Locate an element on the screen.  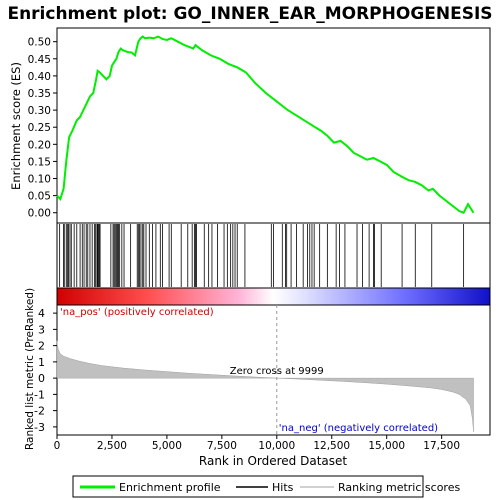
hit-markers is located at coordinates (262, 255).